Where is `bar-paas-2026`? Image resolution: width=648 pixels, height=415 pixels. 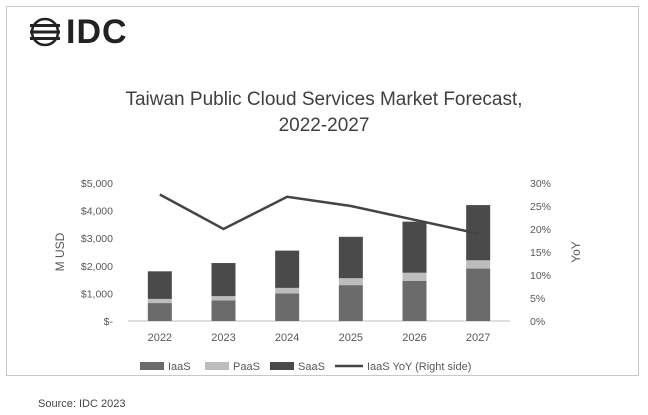 bar-paas-2026 is located at coordinates (414, 276).